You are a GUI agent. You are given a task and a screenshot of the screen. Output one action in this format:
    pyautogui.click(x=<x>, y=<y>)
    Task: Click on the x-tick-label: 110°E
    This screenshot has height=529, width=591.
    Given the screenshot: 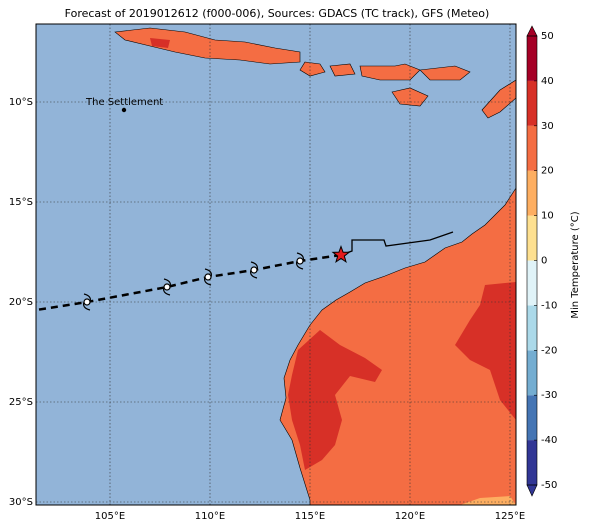 What is the action you would take?
    pyautogui.click(x=210, y=516)
    